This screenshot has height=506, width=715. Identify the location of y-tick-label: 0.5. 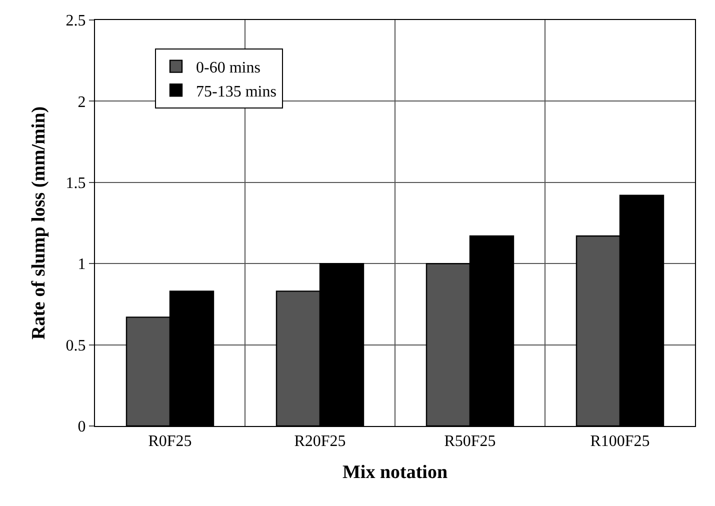
(76, 345).